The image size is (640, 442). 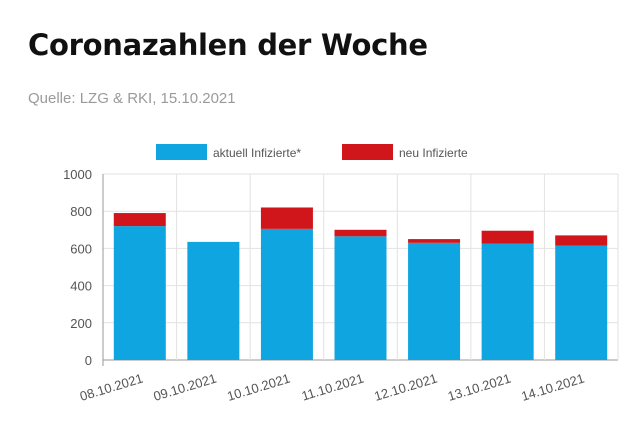 I want to click on chart-legend: aktuell Infizierte* neu Infizierte, so click(x=312, y=152).